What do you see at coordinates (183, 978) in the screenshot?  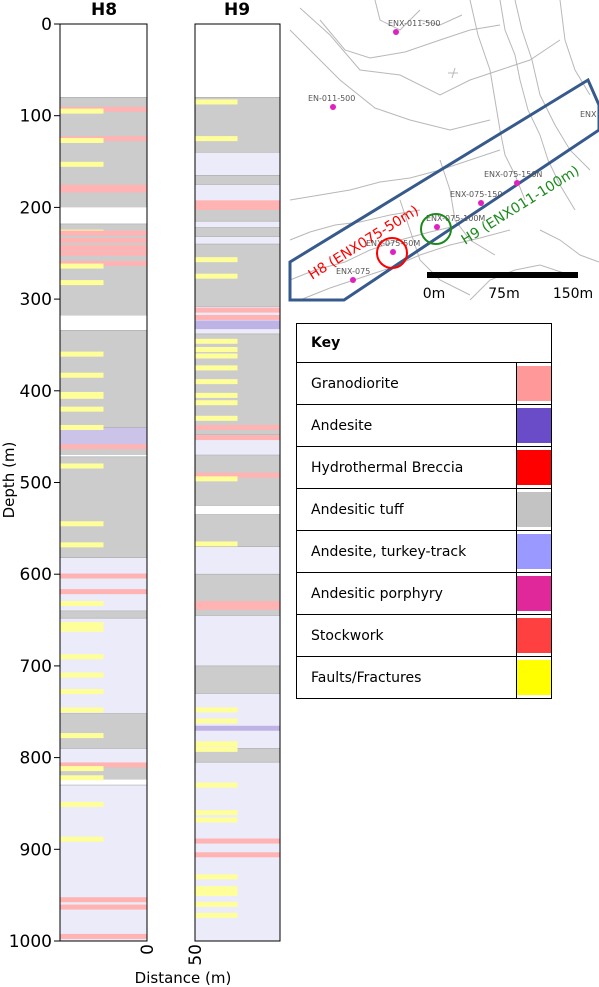 I see `x-axis-title: Distance (m)` at bounding box center [183, 978].